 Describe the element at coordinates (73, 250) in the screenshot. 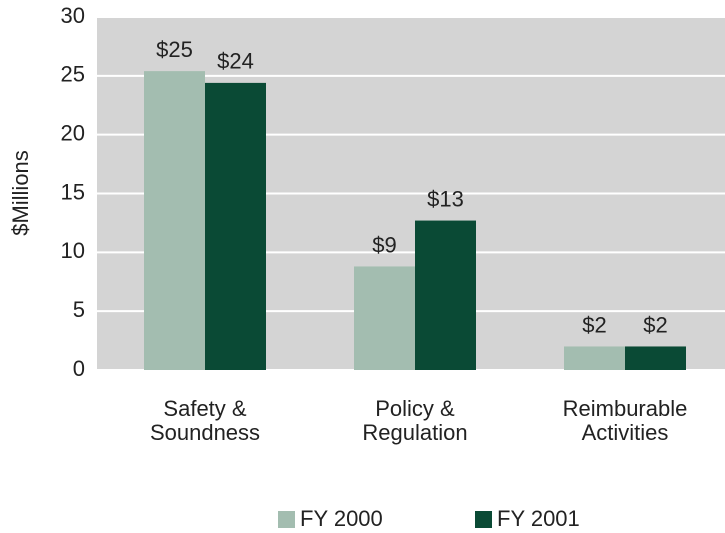

I see `y-tick-label: 10` at that location.